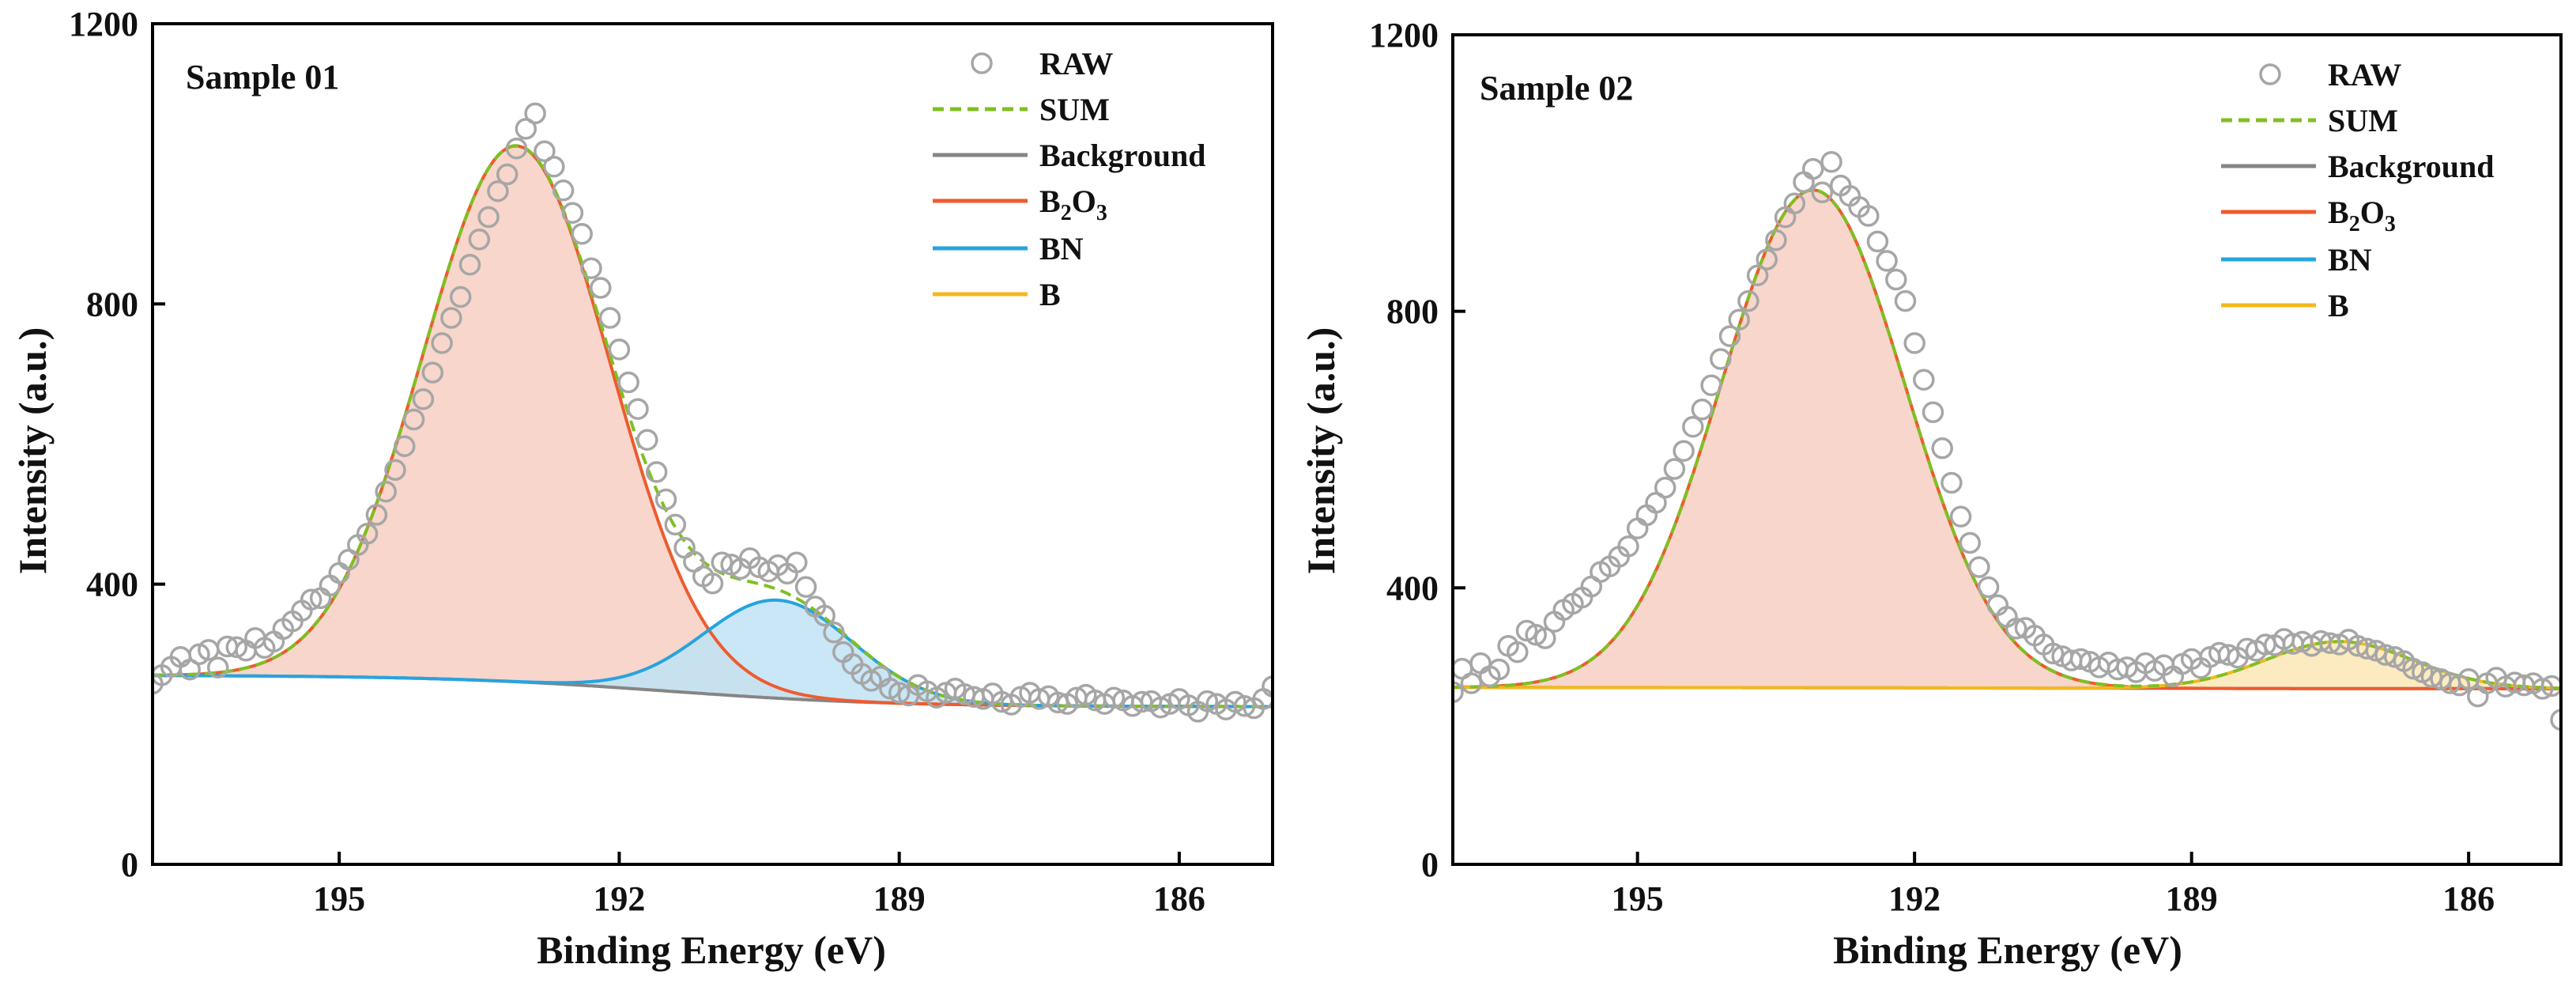 This screenshot has width=2576, height=998. What do you see at coordinates (1404, 35) in the screenshot?
I see `y-tick-label: 1200` at bounding box center [1404, 35].